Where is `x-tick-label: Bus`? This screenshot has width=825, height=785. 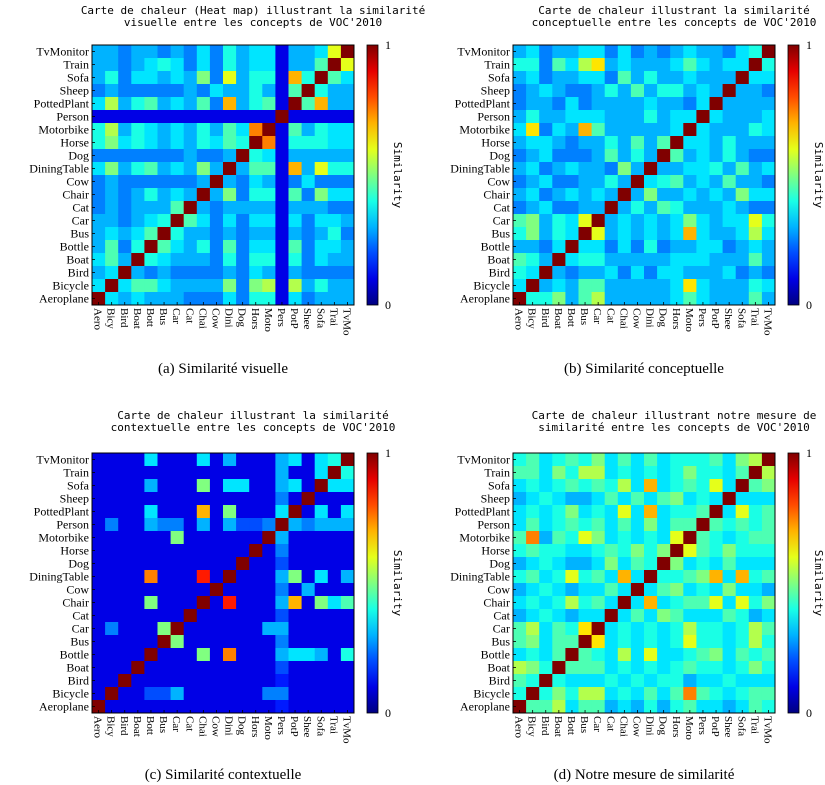
x-tick-label: Bus is located at coordinates (163, 316).